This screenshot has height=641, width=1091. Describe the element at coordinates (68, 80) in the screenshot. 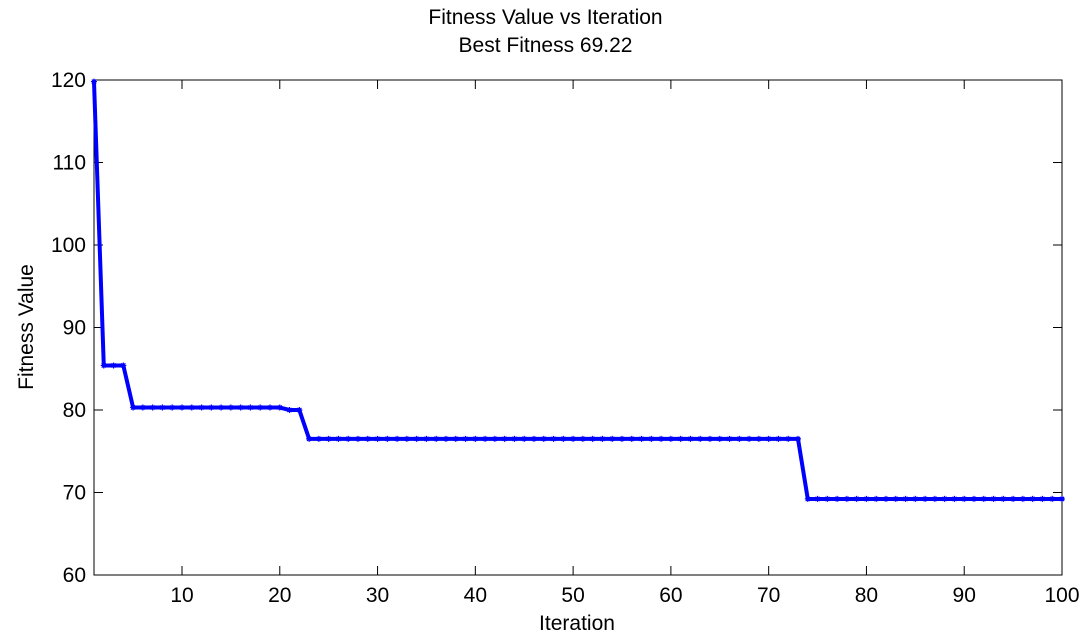

I see `y-tick-label: 120` at that location.